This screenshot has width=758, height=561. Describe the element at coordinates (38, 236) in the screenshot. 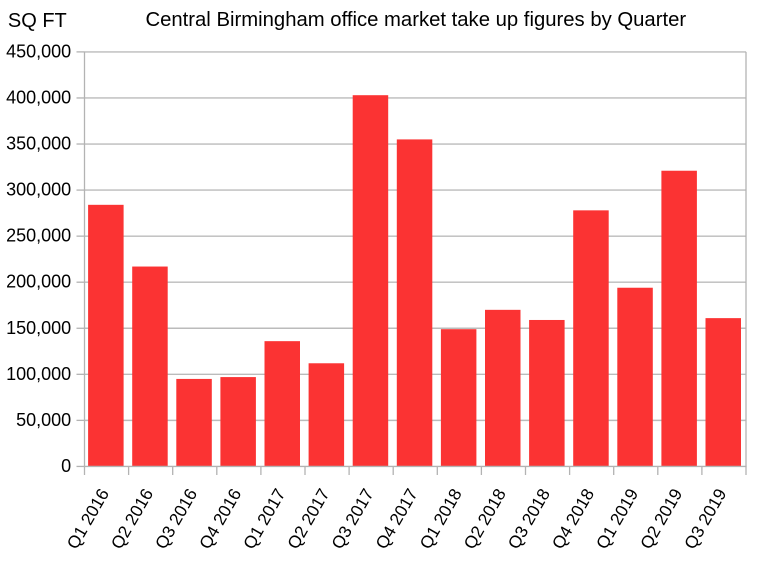

I see `svg-text: 250,000` at that location.